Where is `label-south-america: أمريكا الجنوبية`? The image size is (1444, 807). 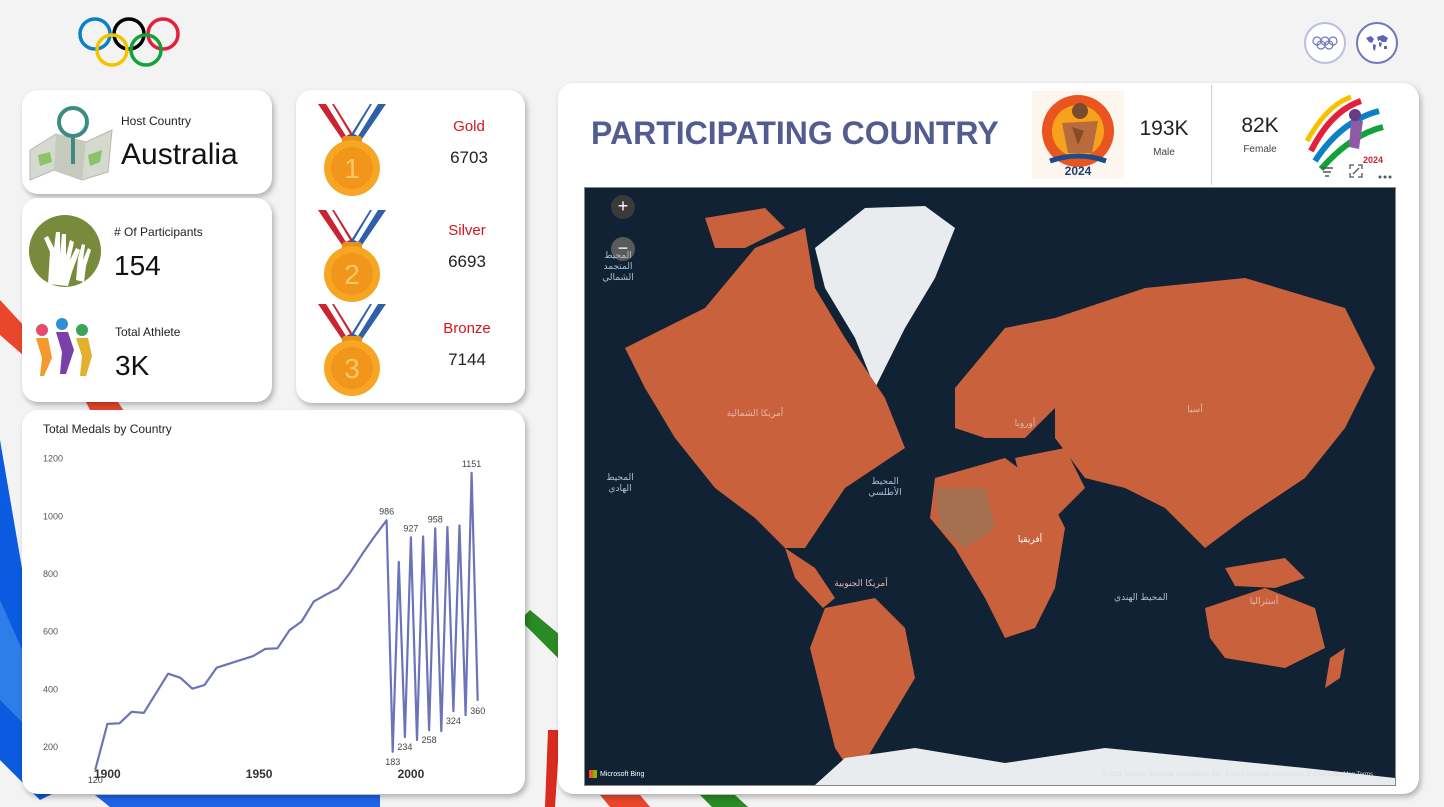
label-south-america: أمريكا الجنوبية is located at coordinates (861, 583).